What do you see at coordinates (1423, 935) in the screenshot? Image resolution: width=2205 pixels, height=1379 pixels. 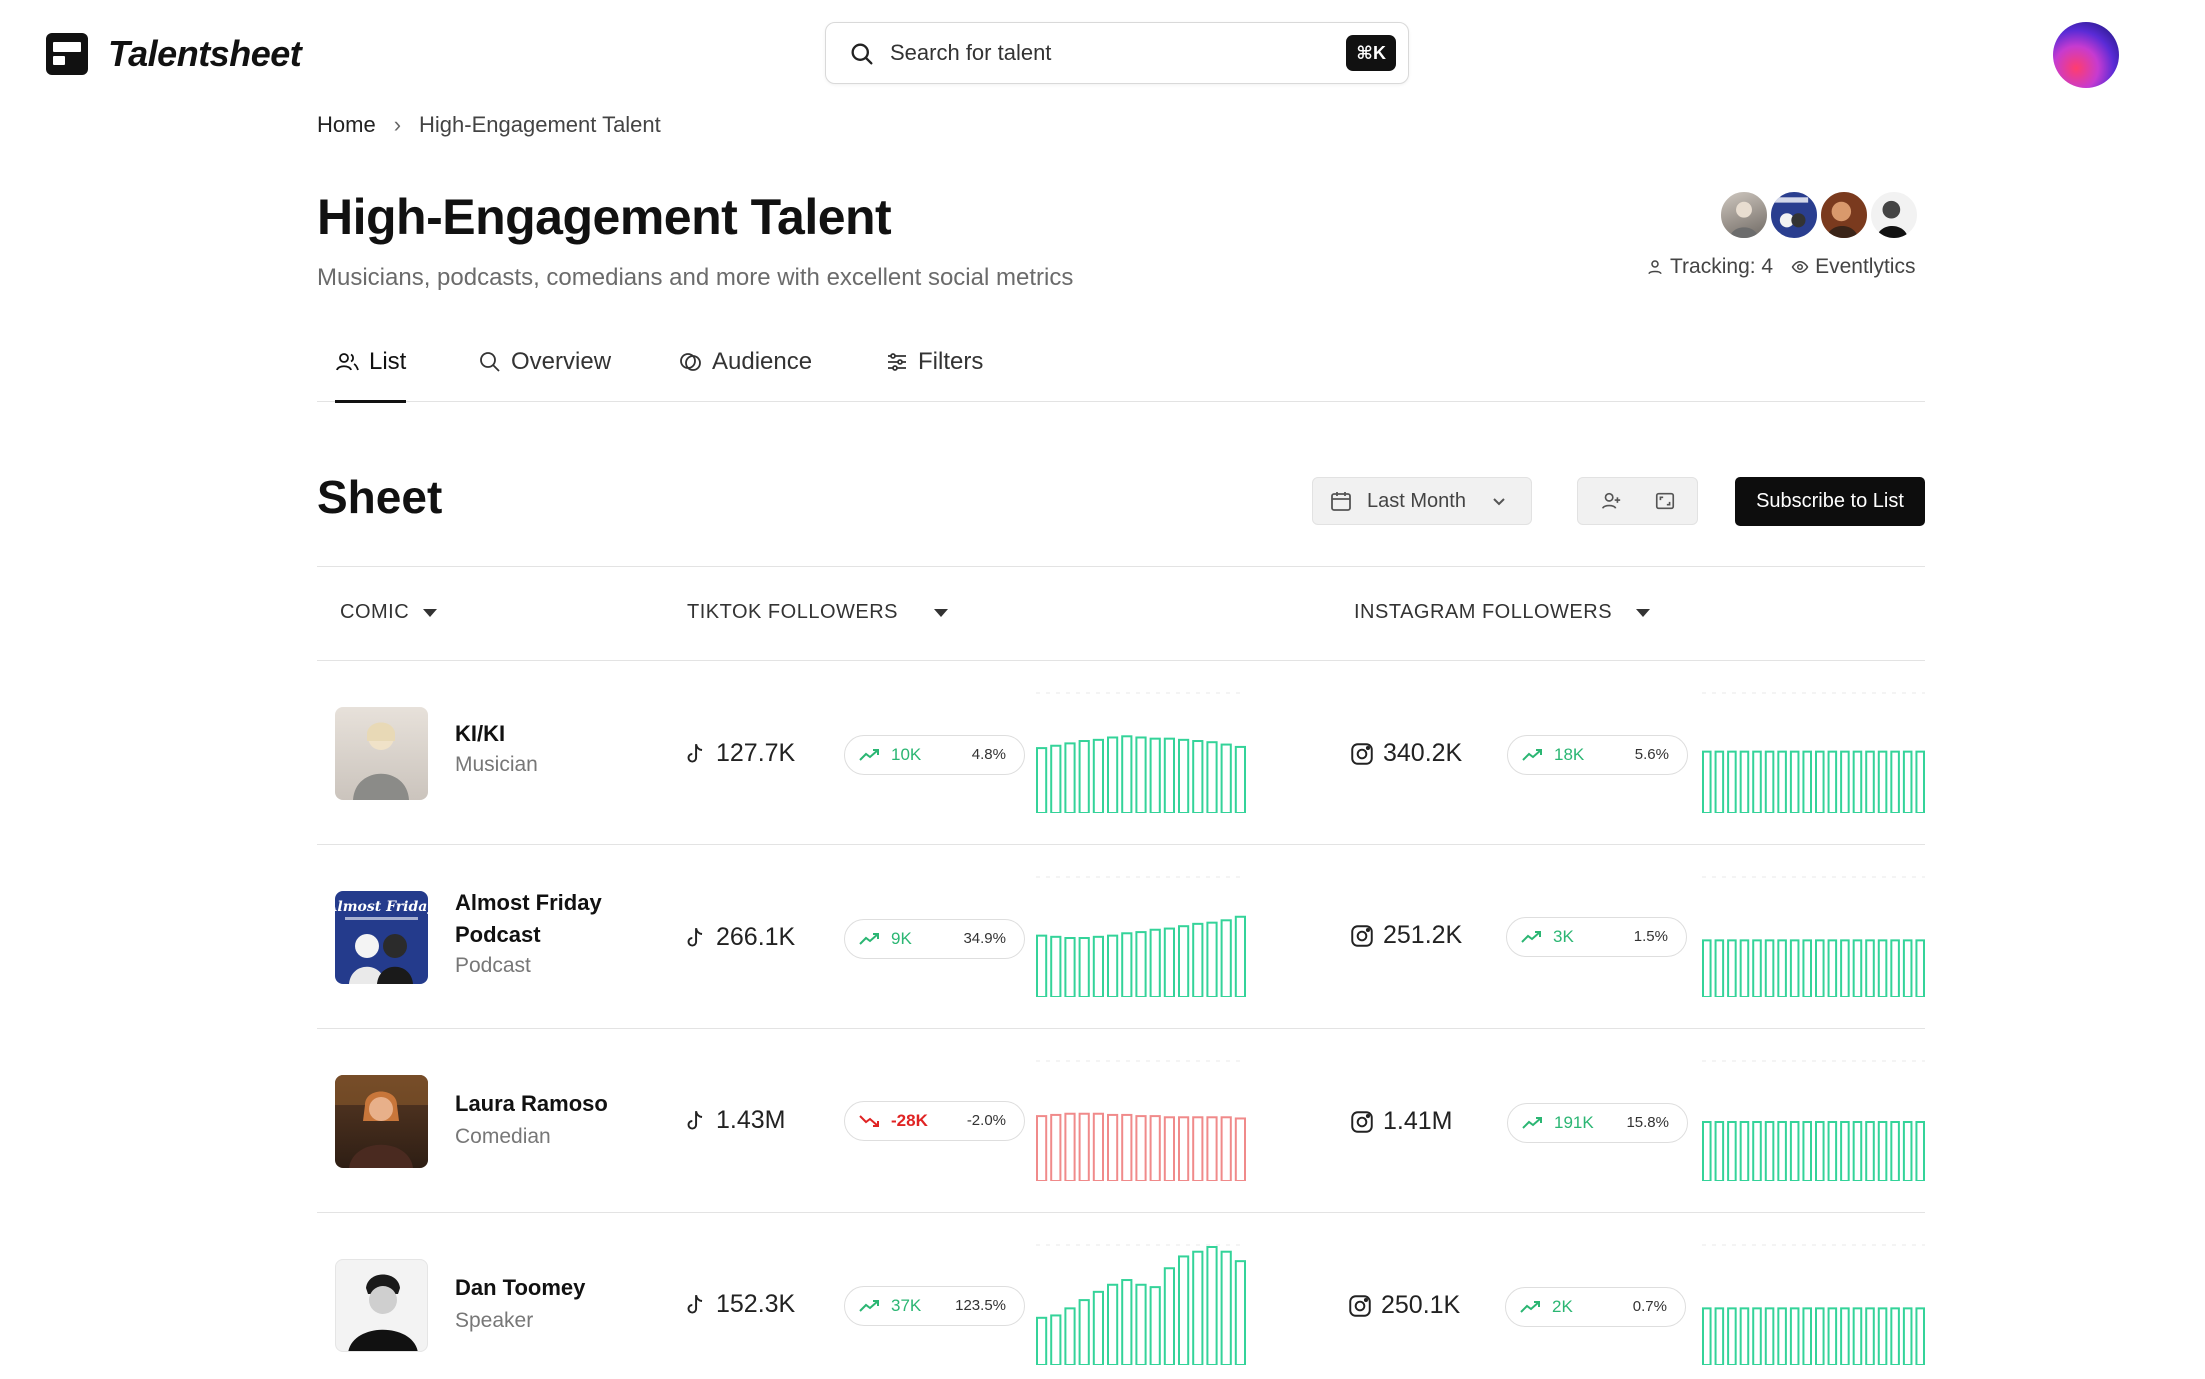 I see `instagram-follower-count: 251.2K` at bounding box center [1423, 935].